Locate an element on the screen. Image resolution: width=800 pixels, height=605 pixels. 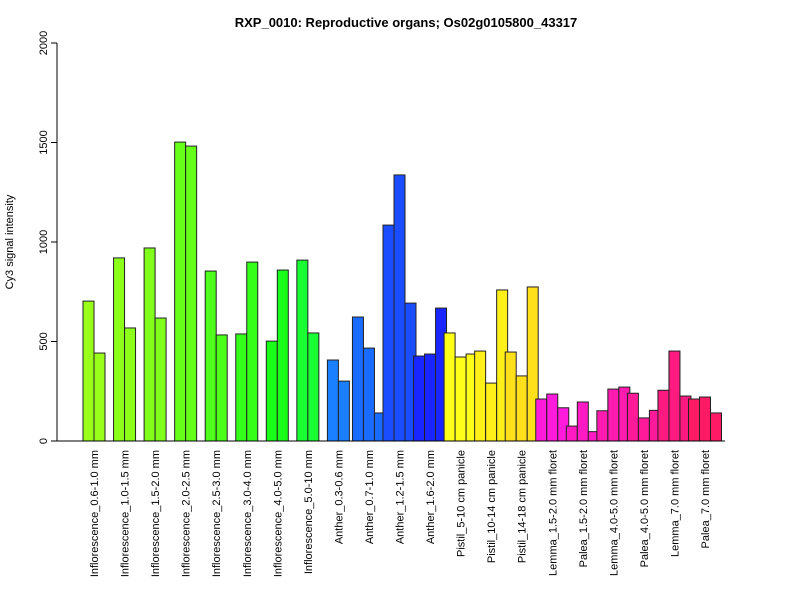
x-tick-label: Inflorescence_4.0-5.0 mm is located at coordinates (278, 513).